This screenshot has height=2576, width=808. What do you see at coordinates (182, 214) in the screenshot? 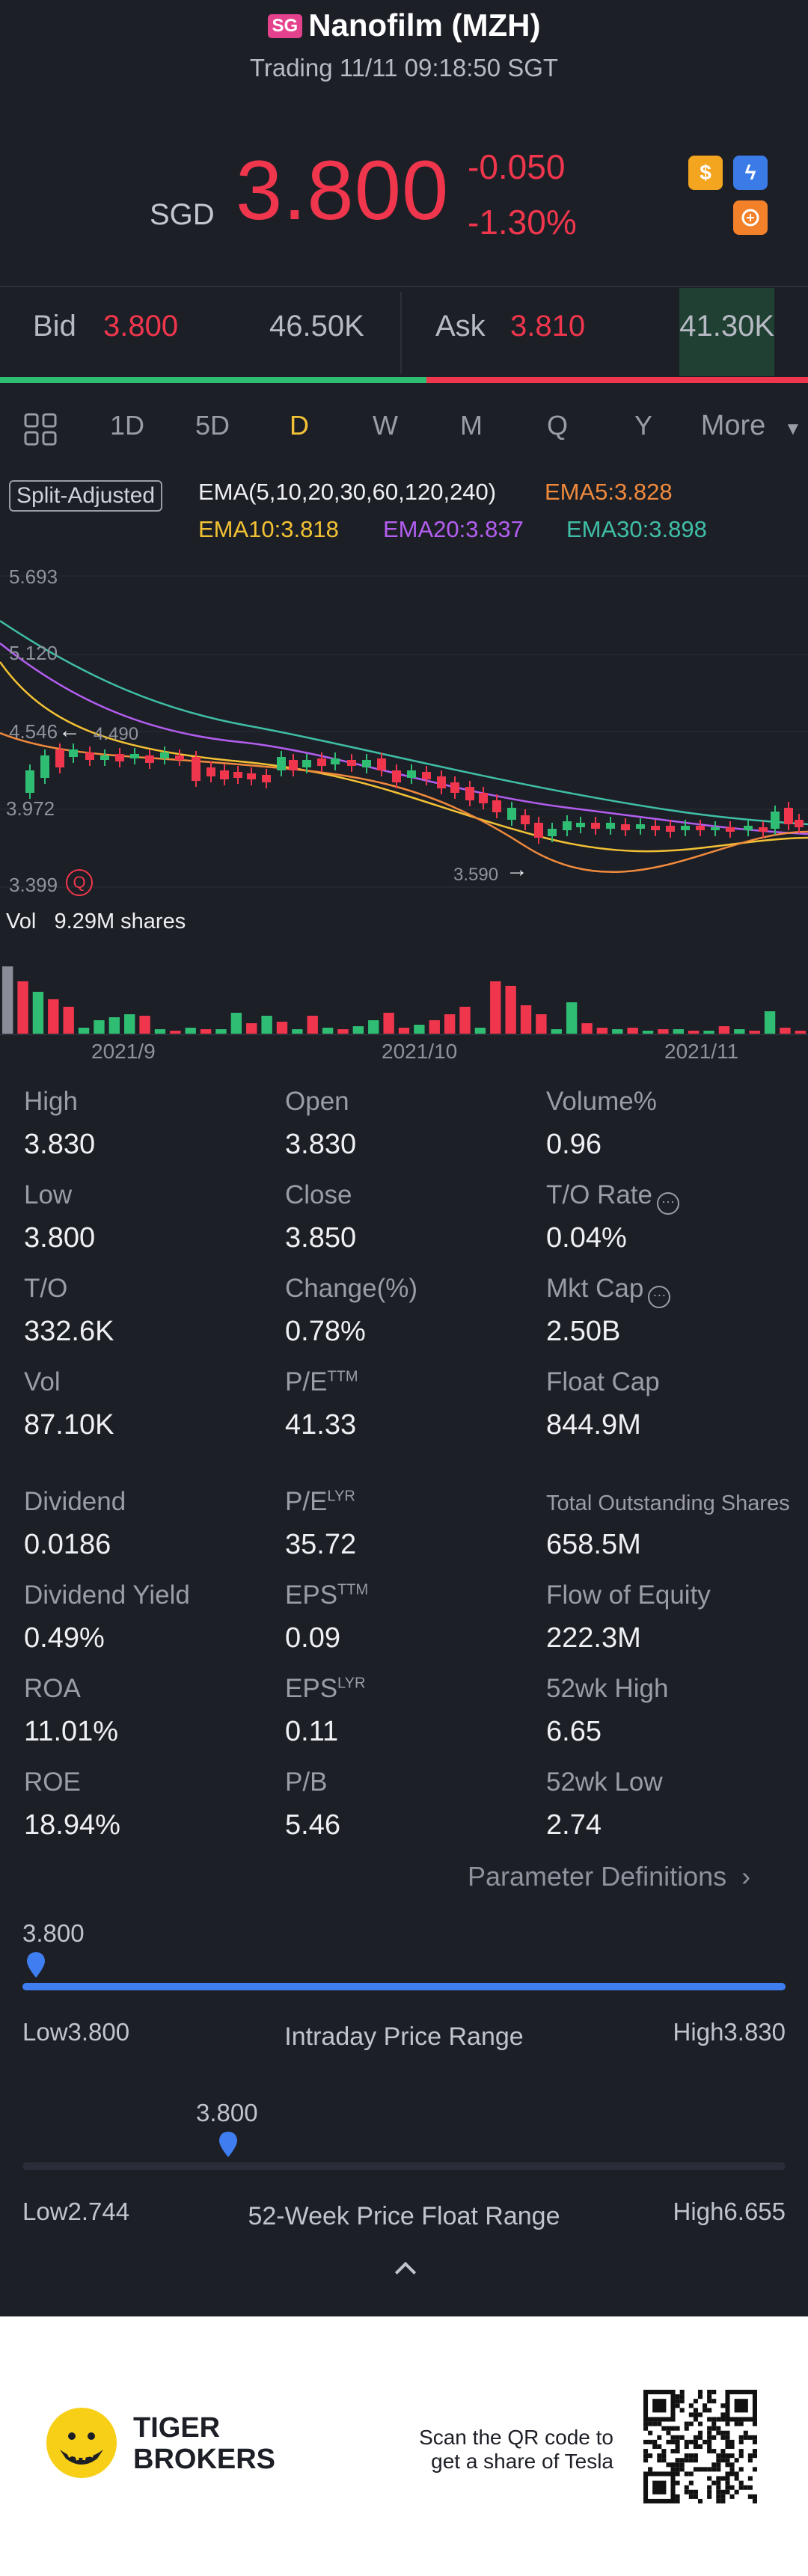
I see `currency-label: SGD` at bounding box center [182, 214].